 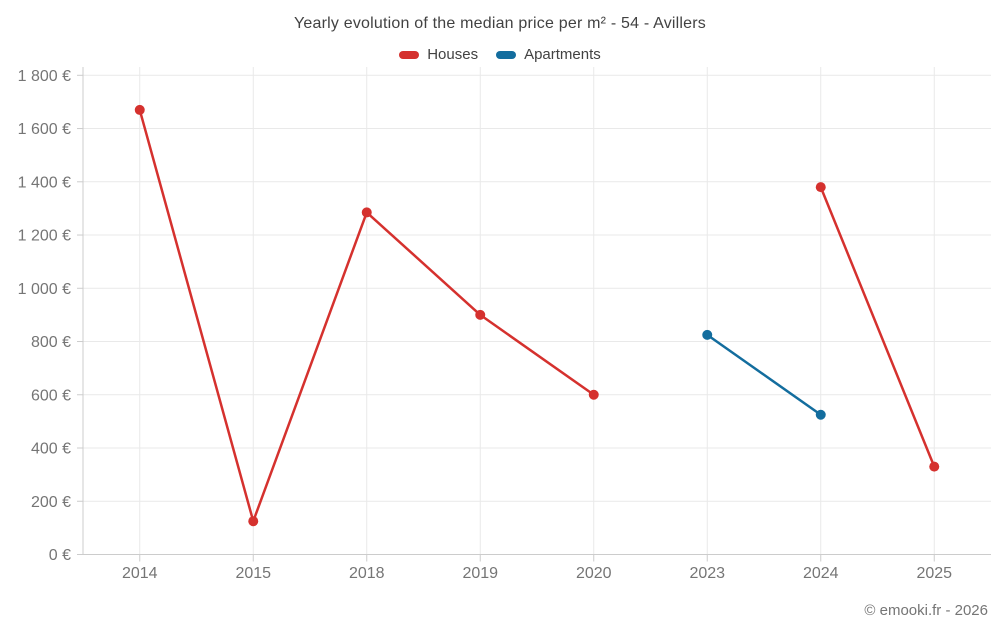 I want to click on x-tick-label: 2015, so click(x=253, y=573).